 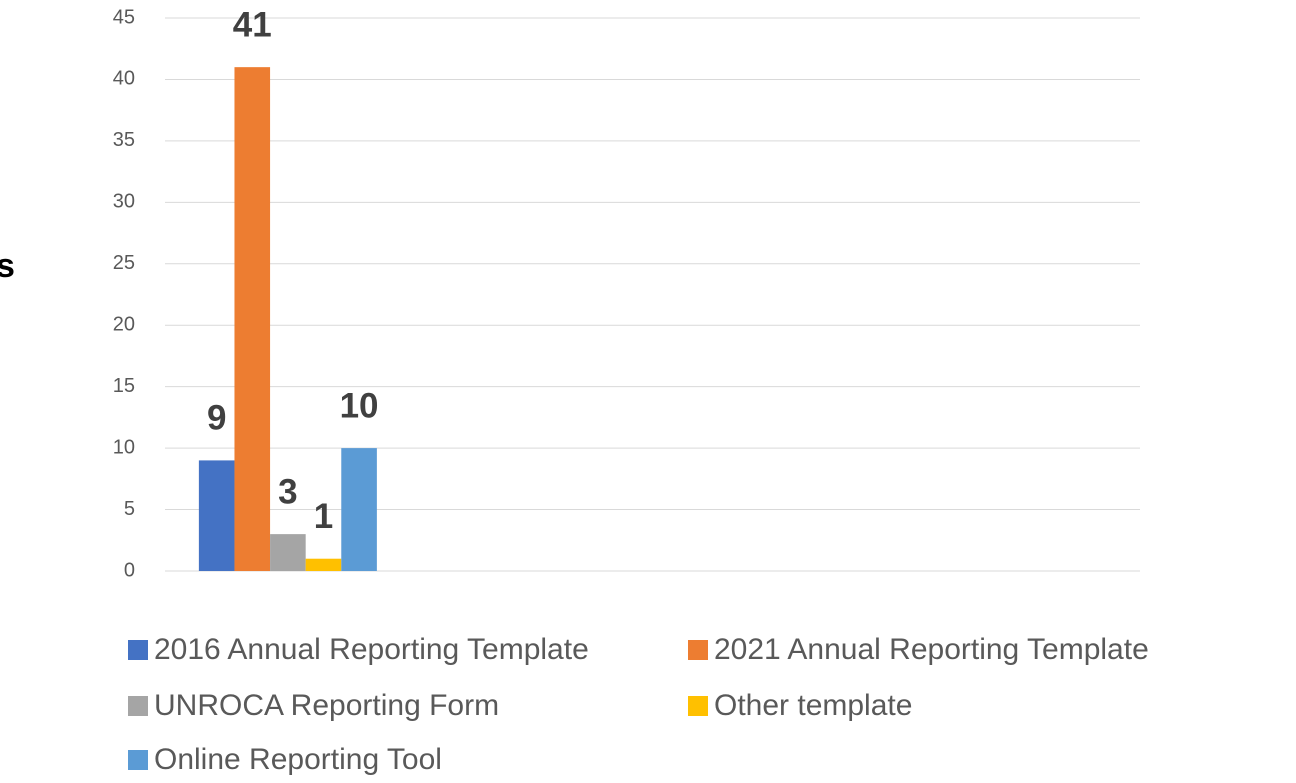 What do you see at coordinates (371, 649) in the screenshot?
I see `legend-label: 2016 Annual Reporting Template` at bounding box center [371, 649].